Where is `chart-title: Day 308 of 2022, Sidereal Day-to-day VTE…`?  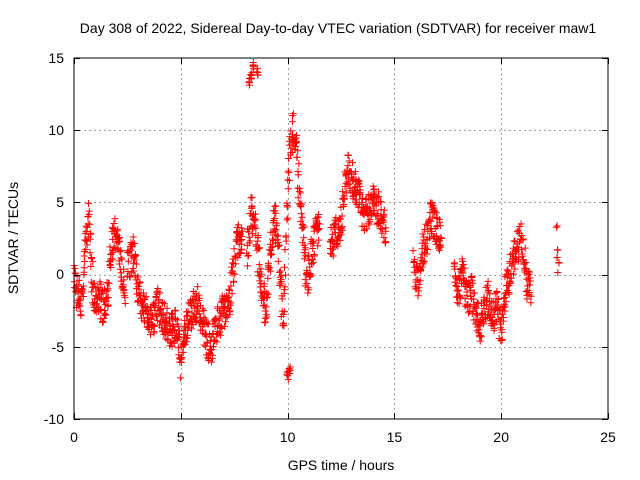
chart-title: Day 308 of 2022, Sidereal Day-to-day VTE… is located at coordinates (338, 28).